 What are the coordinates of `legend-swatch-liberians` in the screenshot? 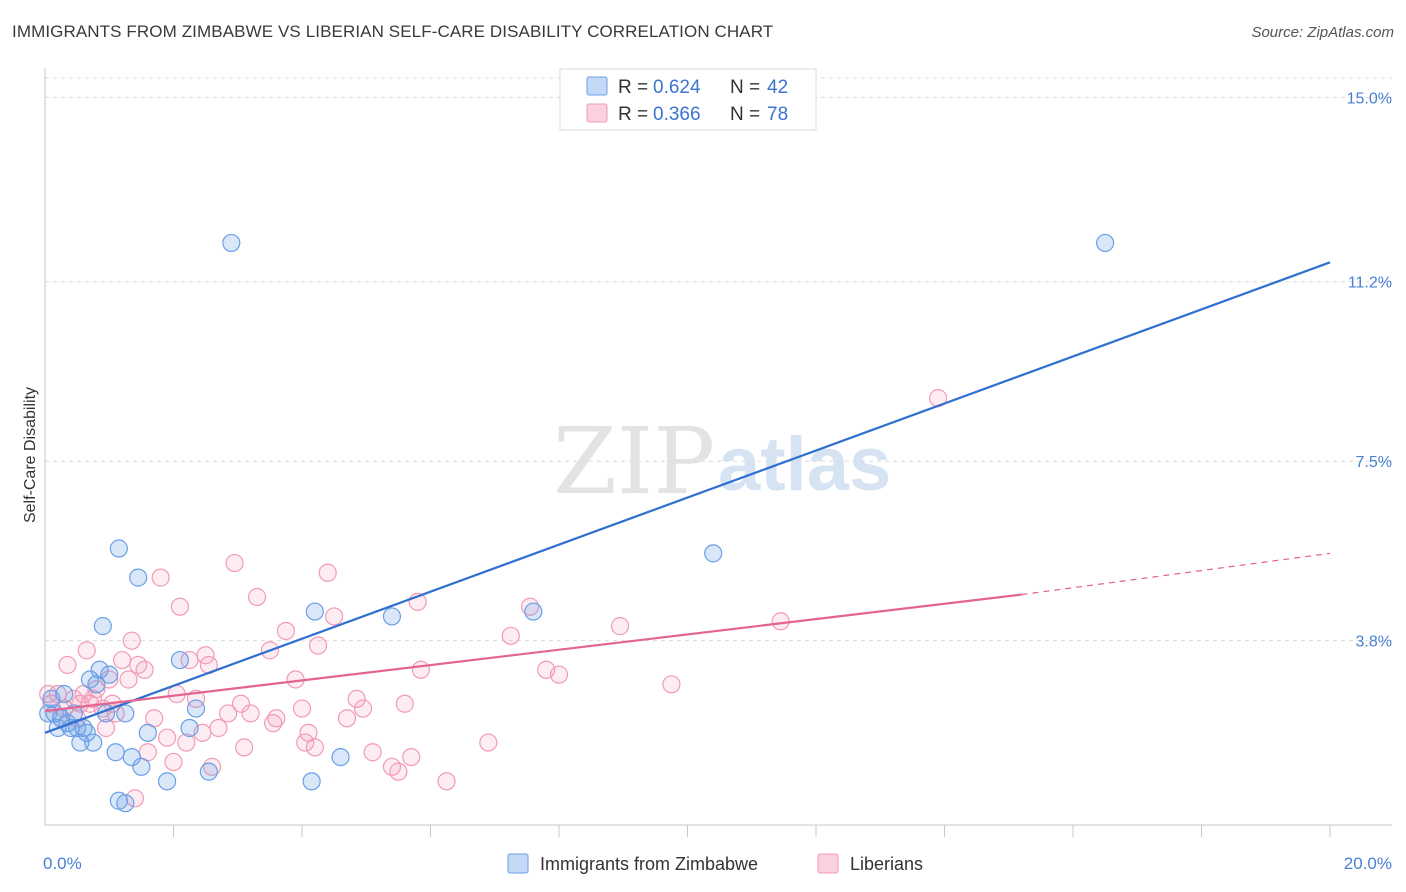 It's located at (597, 113).